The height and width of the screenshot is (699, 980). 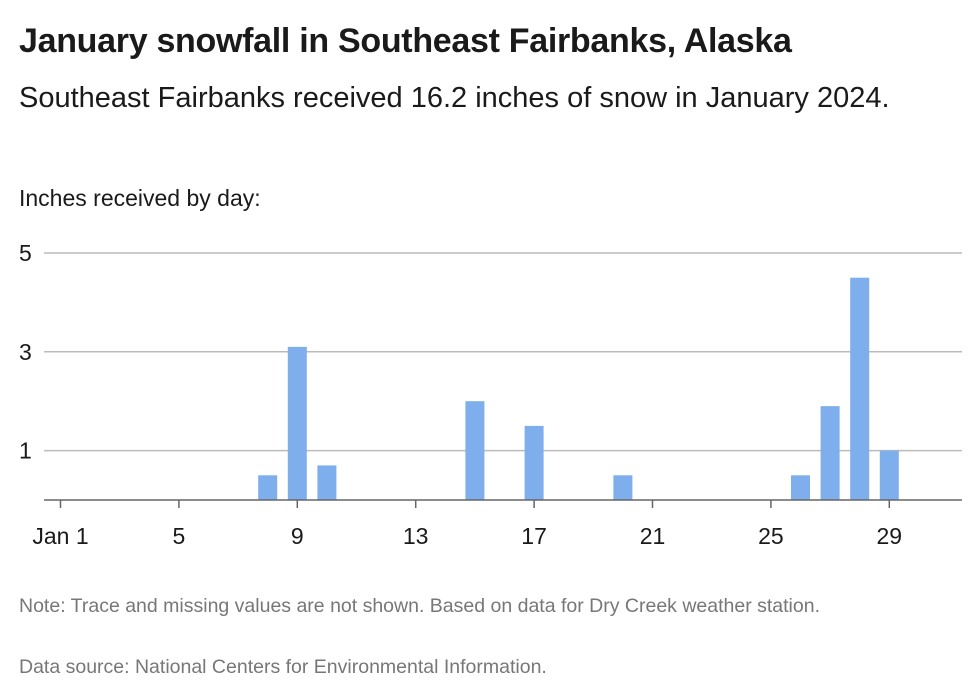 I want to click on y-tick-label: 5, so click(x=25, y=253).